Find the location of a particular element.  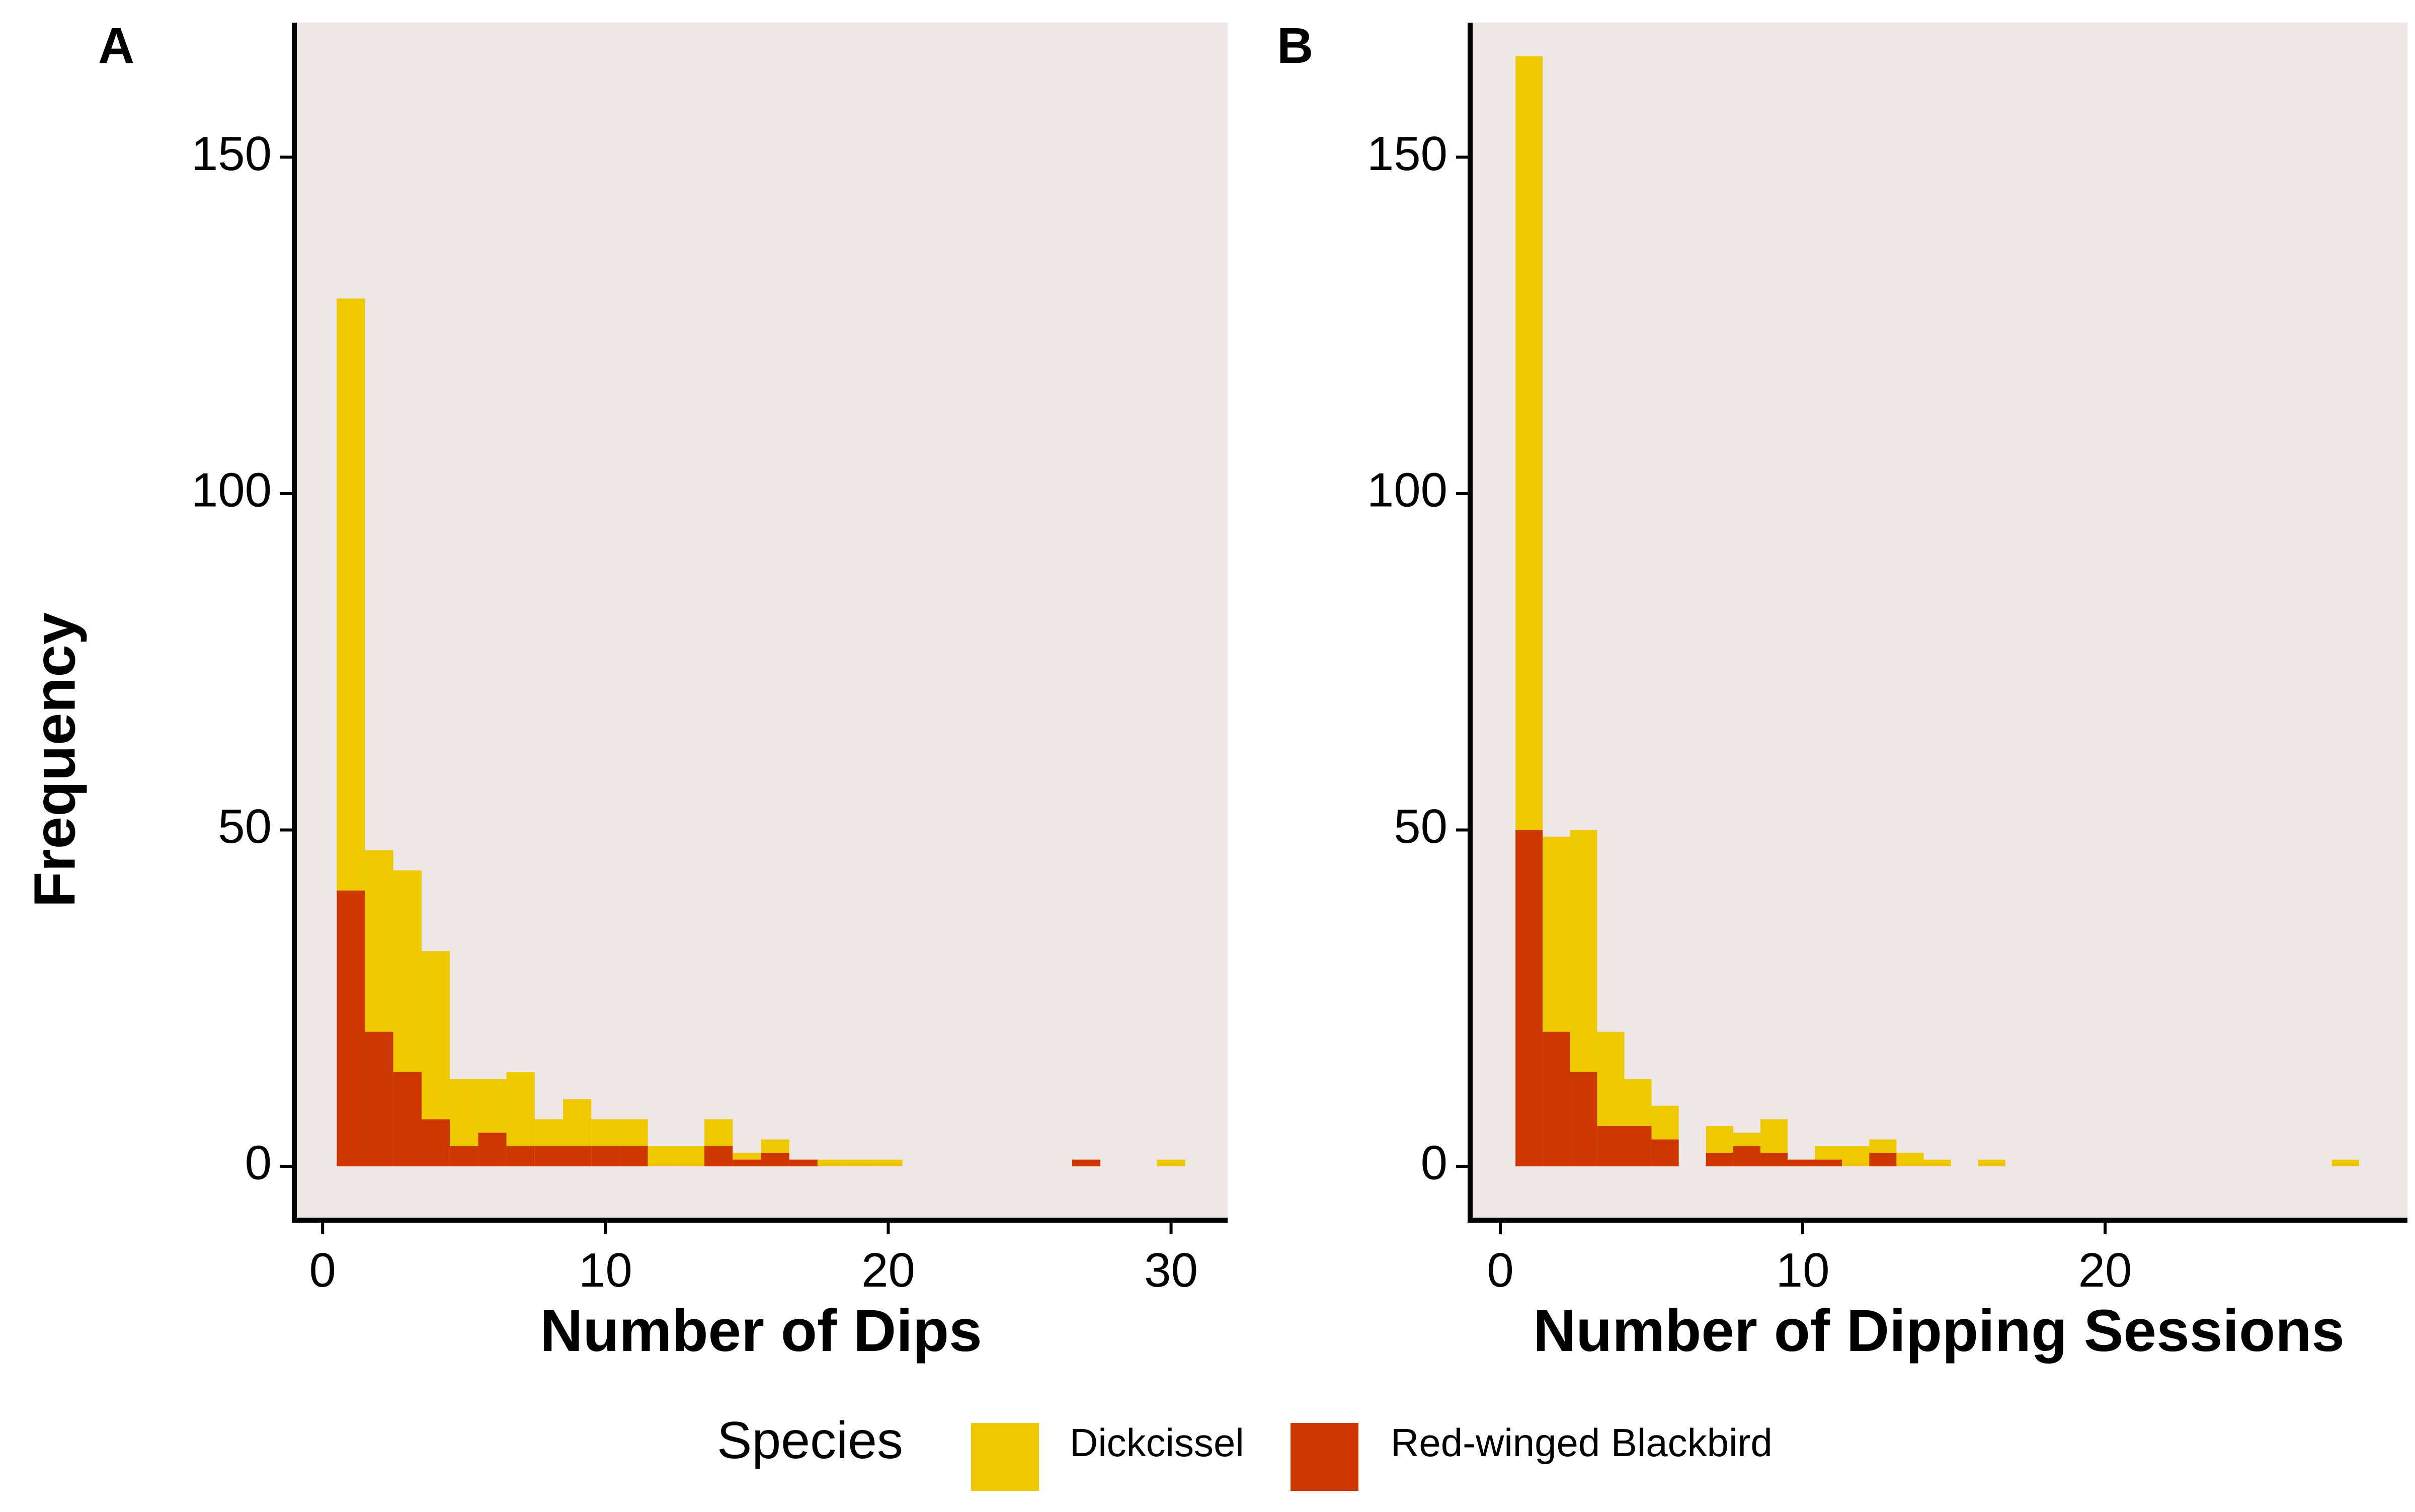

legend-label-dickcissel: Dickcissel is located at coordinates (1157, 1443).